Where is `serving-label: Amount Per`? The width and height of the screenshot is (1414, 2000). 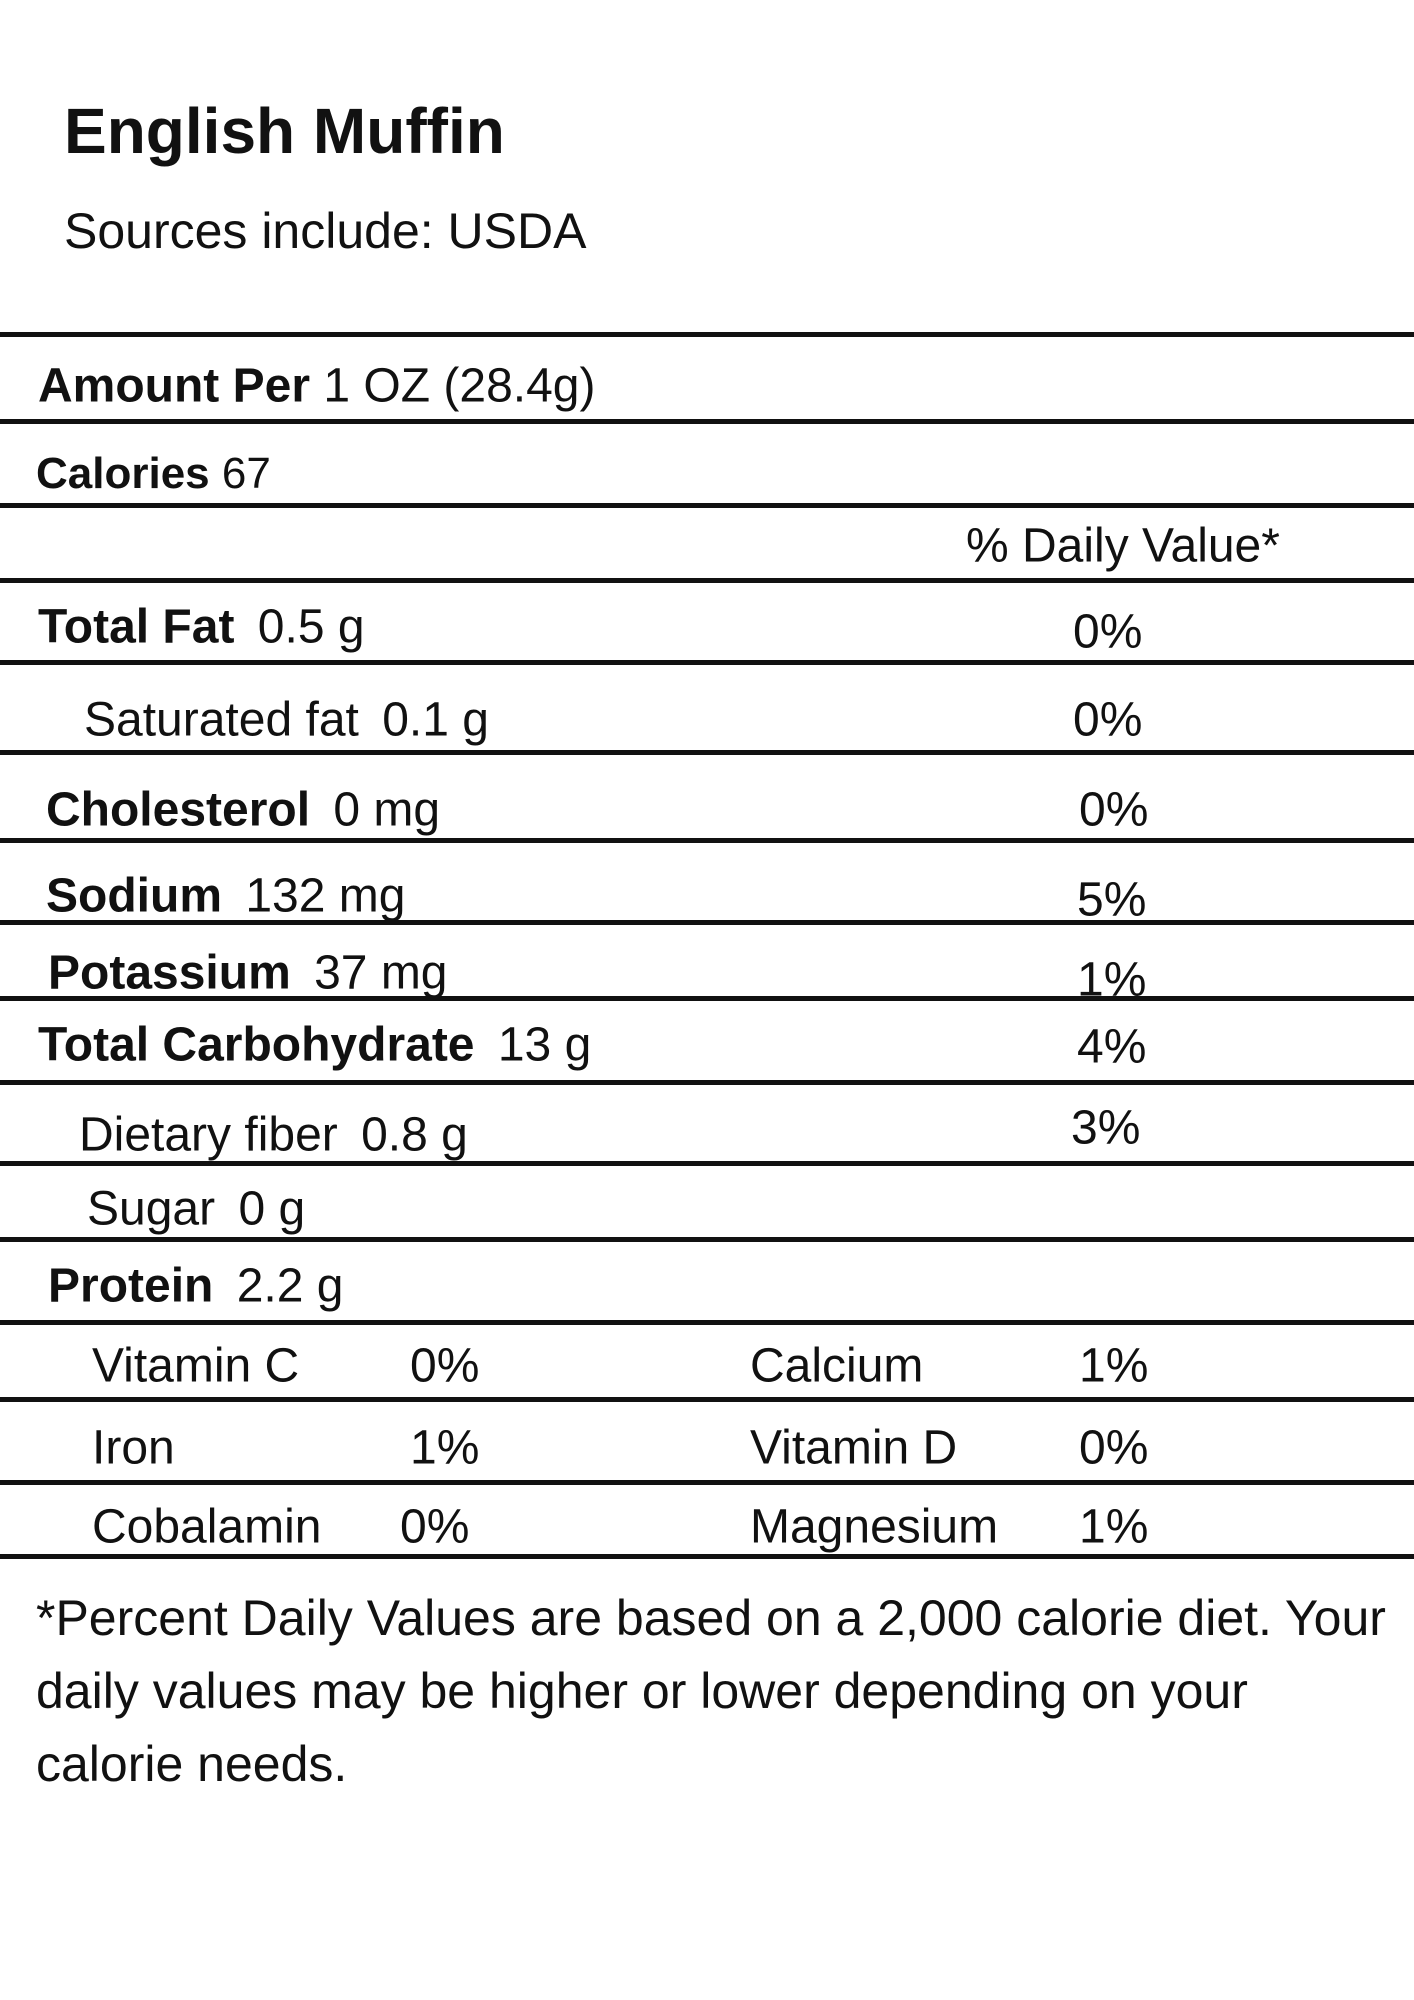 serving-label: Amount Per is located at coordinates (174, 386).